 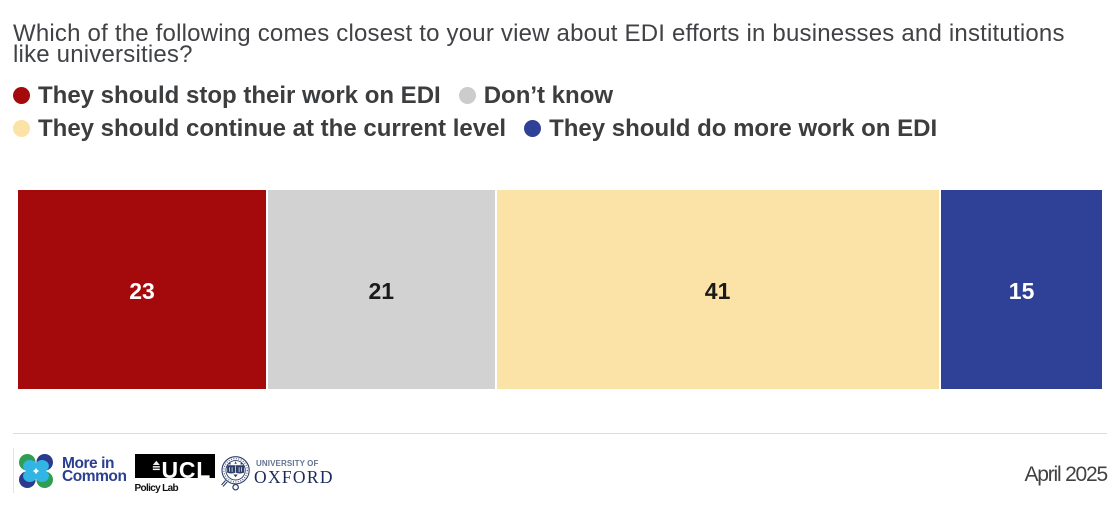 I want to click on svg-text: UCL, so click(x=187, y=466).